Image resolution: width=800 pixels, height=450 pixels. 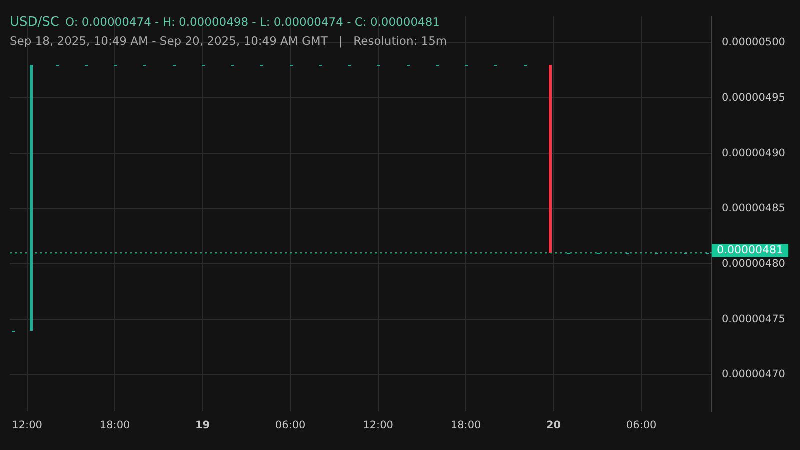 What do you see at coordinates (202, 425) in the screenshot?
I see `x-tick-label: 19` at bounding box center [202, 425].